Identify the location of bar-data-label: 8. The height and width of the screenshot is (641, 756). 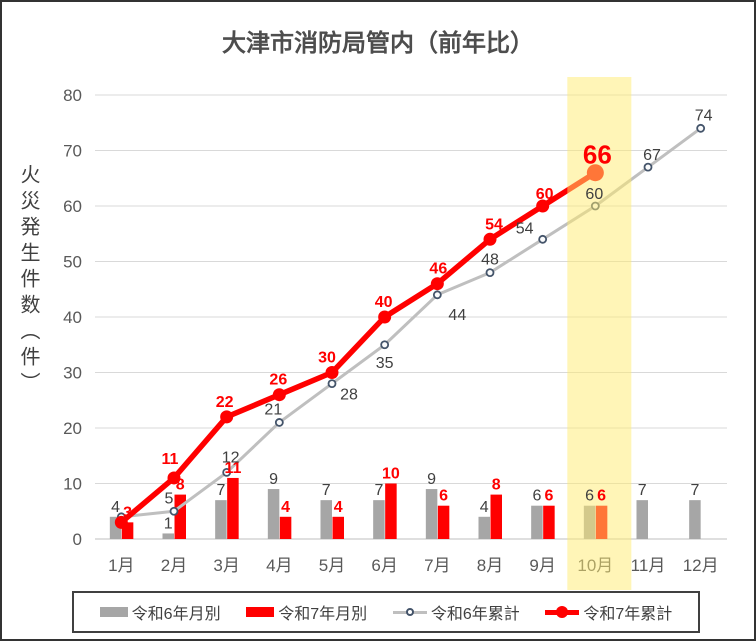
(496, 485).